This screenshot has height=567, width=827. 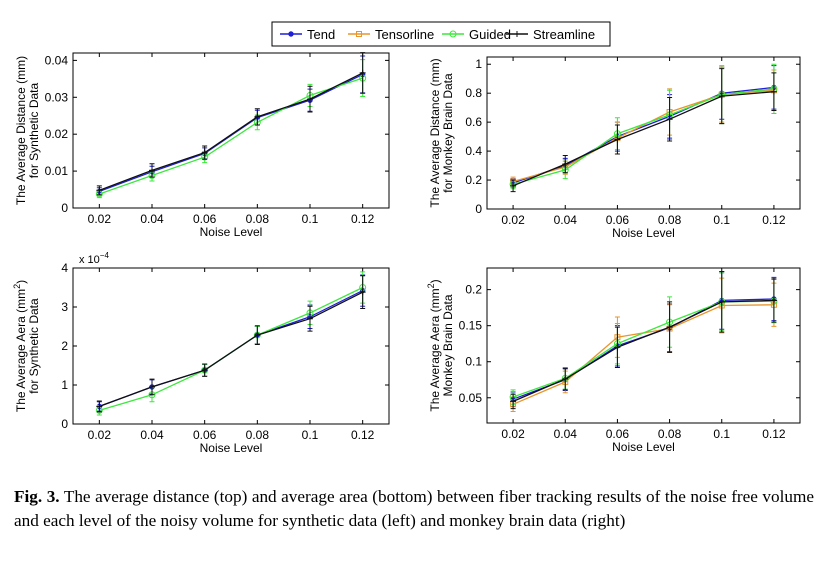 I want to click on legend-label: Tend, so click(x=321, y=34).